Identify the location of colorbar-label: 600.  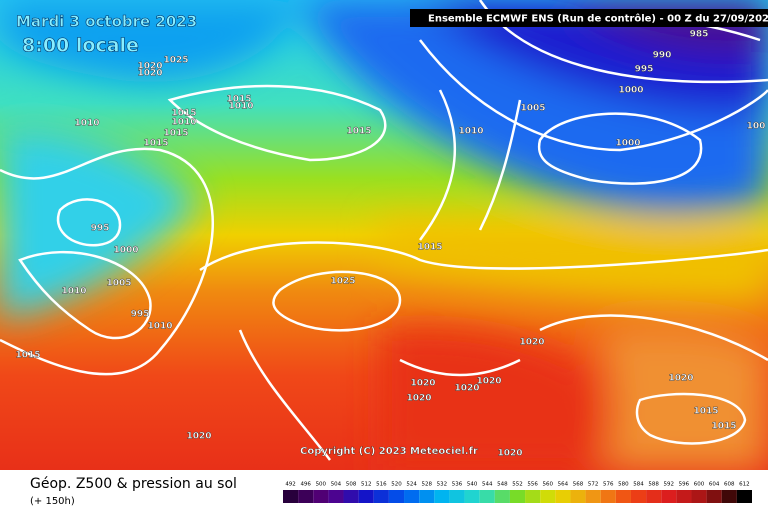
(699, 485).